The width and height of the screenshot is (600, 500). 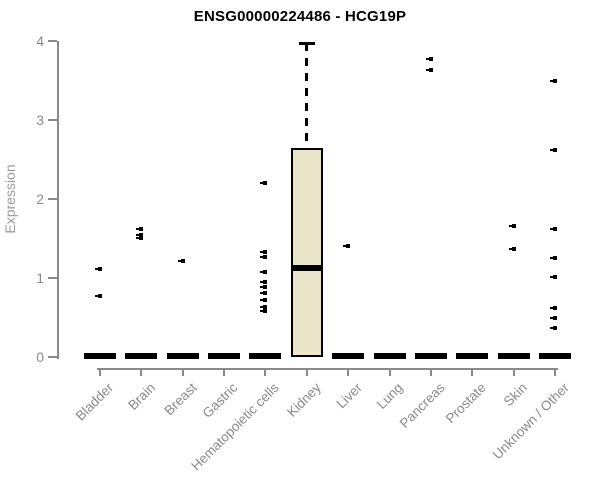 What do you see at coordinates (40, 120) in the screenshot?
I see `y-tick-label: 3` at bounding box center [40, 120].